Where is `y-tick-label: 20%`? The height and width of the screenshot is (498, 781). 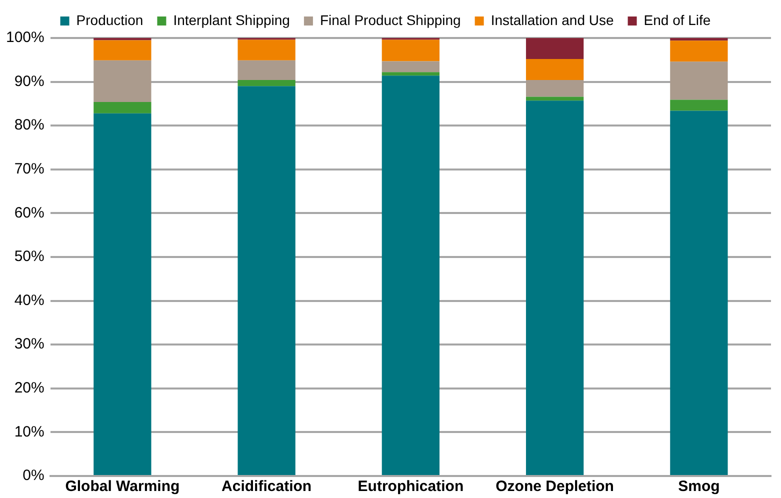
y-tick-label: 20% is located at coordinates (29, 388).